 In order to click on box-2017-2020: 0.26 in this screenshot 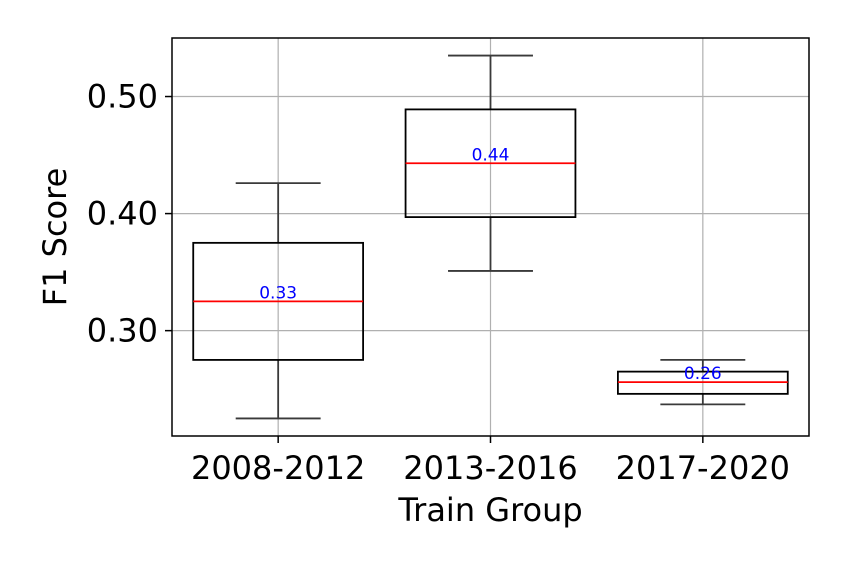, I will do `click(703, 382)`.